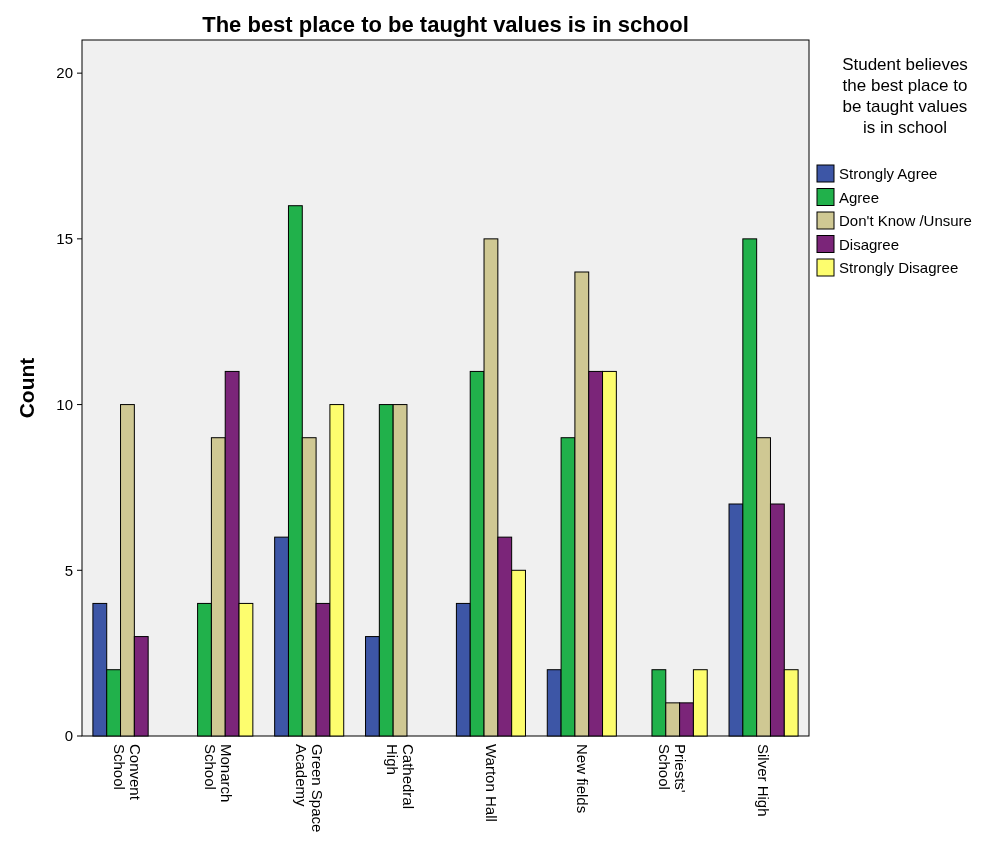 The image size is (1008, 857). I want to click on x-tick-label: Convent School, so click(128, 772).